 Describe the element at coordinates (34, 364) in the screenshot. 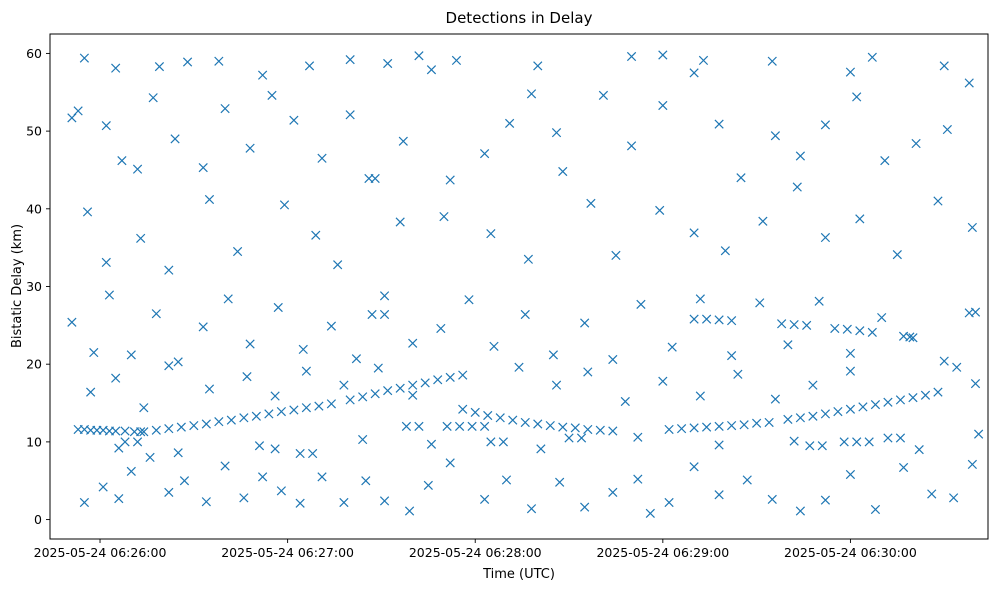

I see `y-tick-label: 20` at that location.